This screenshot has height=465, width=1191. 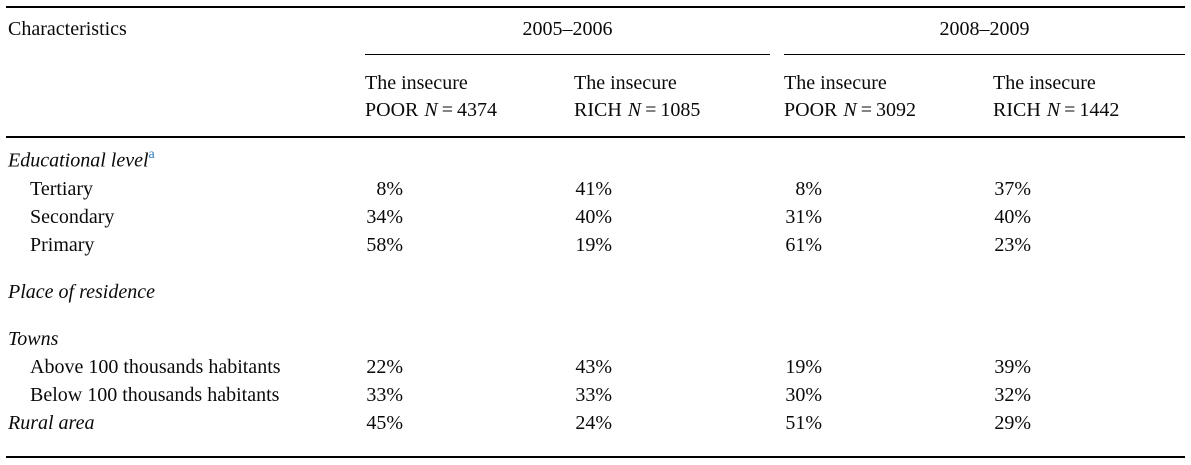 What do you see at coordinates (81, 291) in the screenshot?
I see `row-label: Place of residence` at bounding box center [81, 291].